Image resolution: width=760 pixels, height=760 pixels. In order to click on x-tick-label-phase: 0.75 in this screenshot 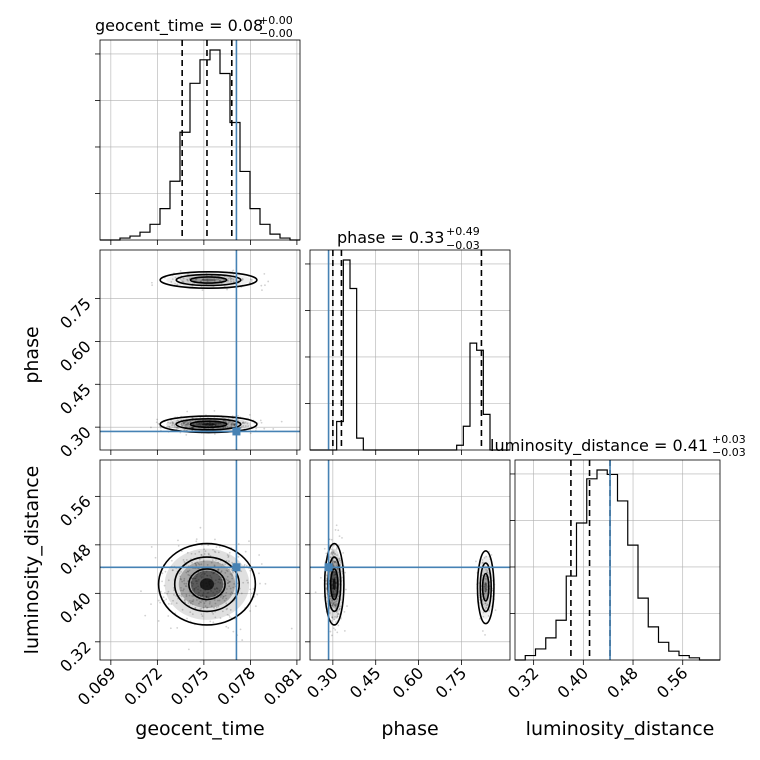, I will do `click(451, 682)`.